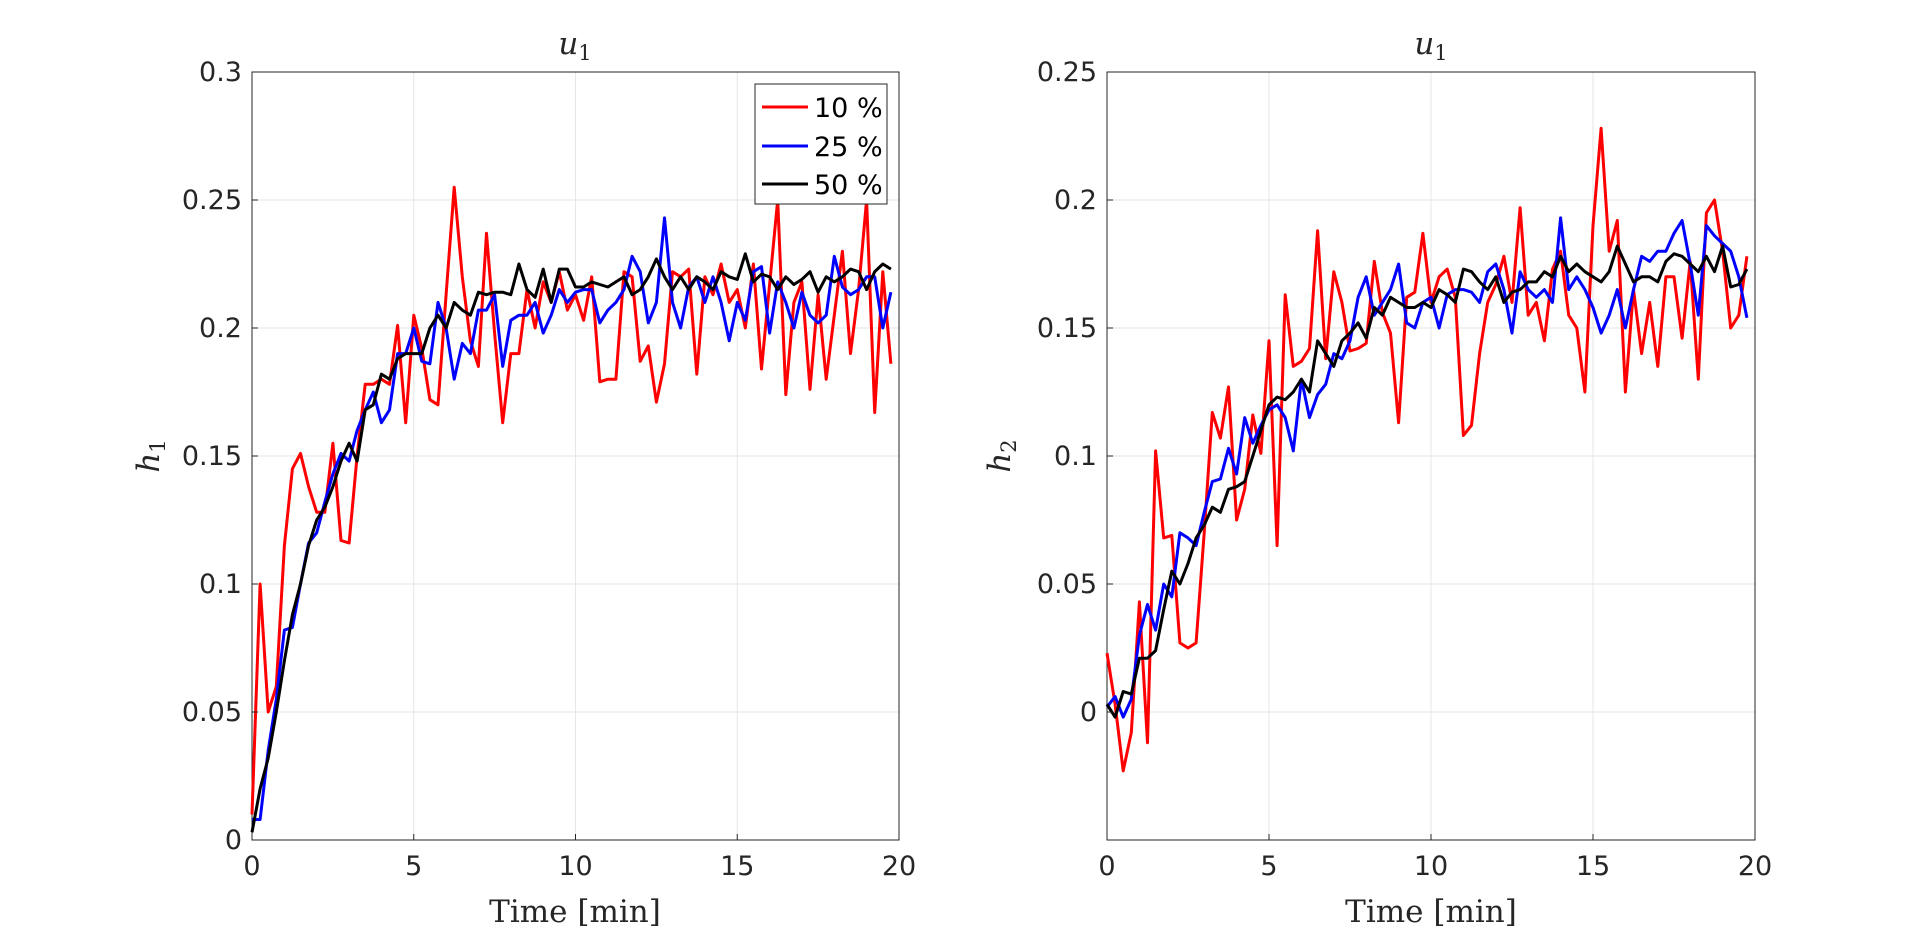  I want to click on legend: 10 % 25 % 50 %, so click(821, 144).